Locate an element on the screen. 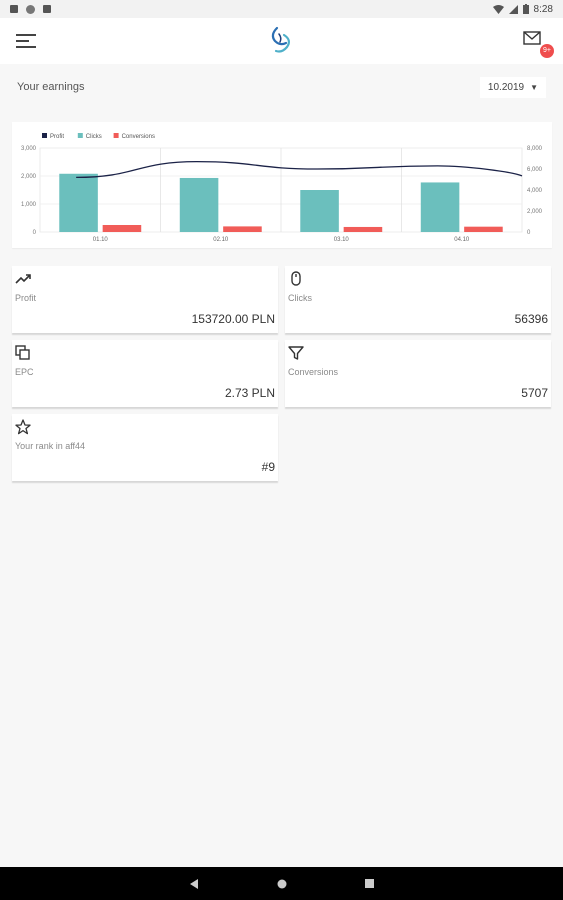 This screenshot has width=563, height=900. left-tick-label: 3,000 is located at coordinates (29, 149).